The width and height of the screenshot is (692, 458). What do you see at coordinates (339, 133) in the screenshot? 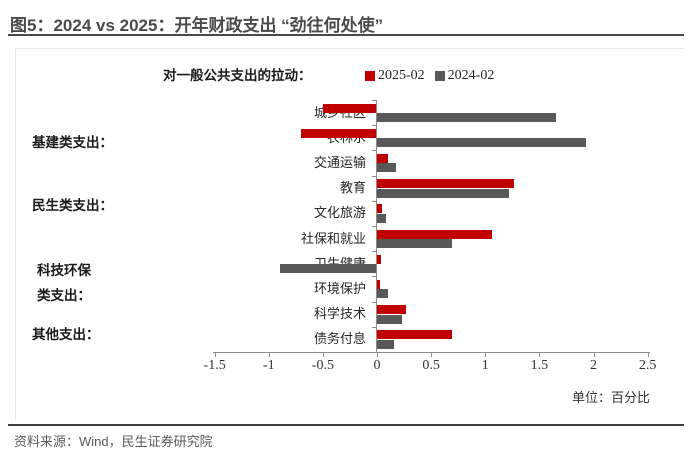
I see `bar-2025-02-农林水` at bounding box center [339, 133].